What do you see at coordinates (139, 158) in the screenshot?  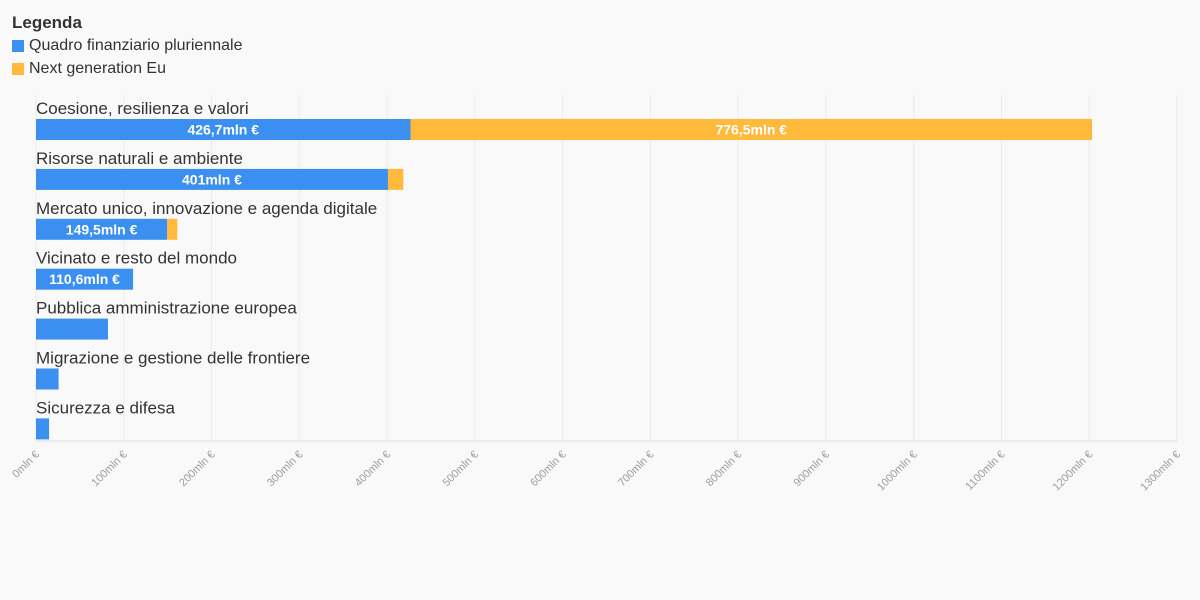 I see `category-label: Risorse naturali e ambiente` at bounding box center [139, 158].